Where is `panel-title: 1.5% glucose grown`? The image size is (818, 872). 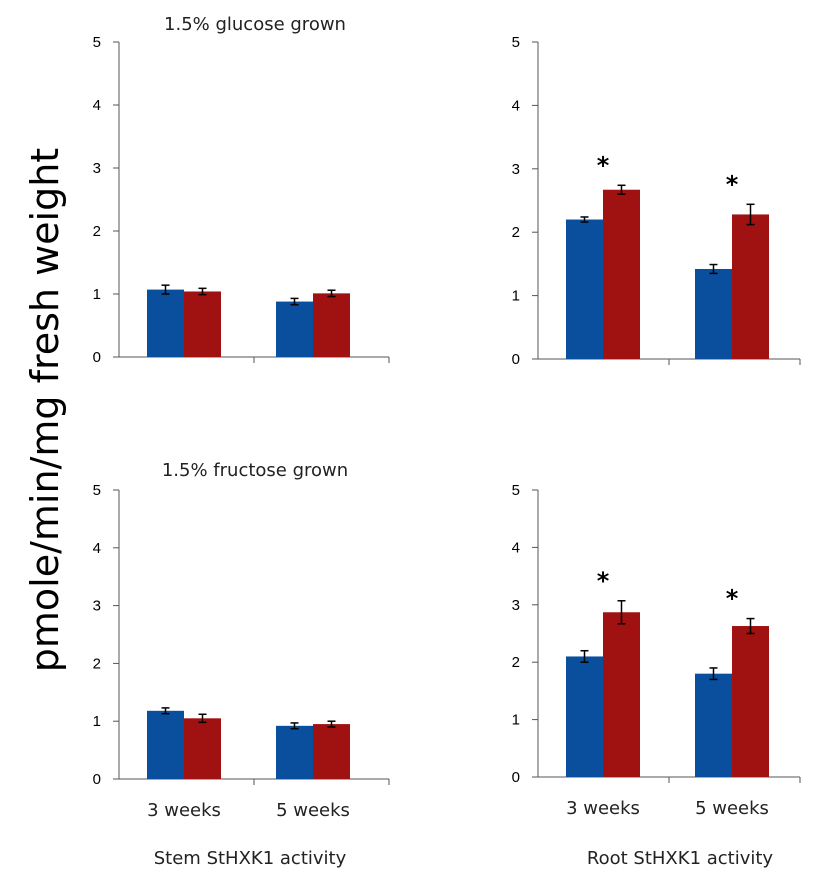
panel-title: 1.5% glucose grown is located at coordinates (255, 24).